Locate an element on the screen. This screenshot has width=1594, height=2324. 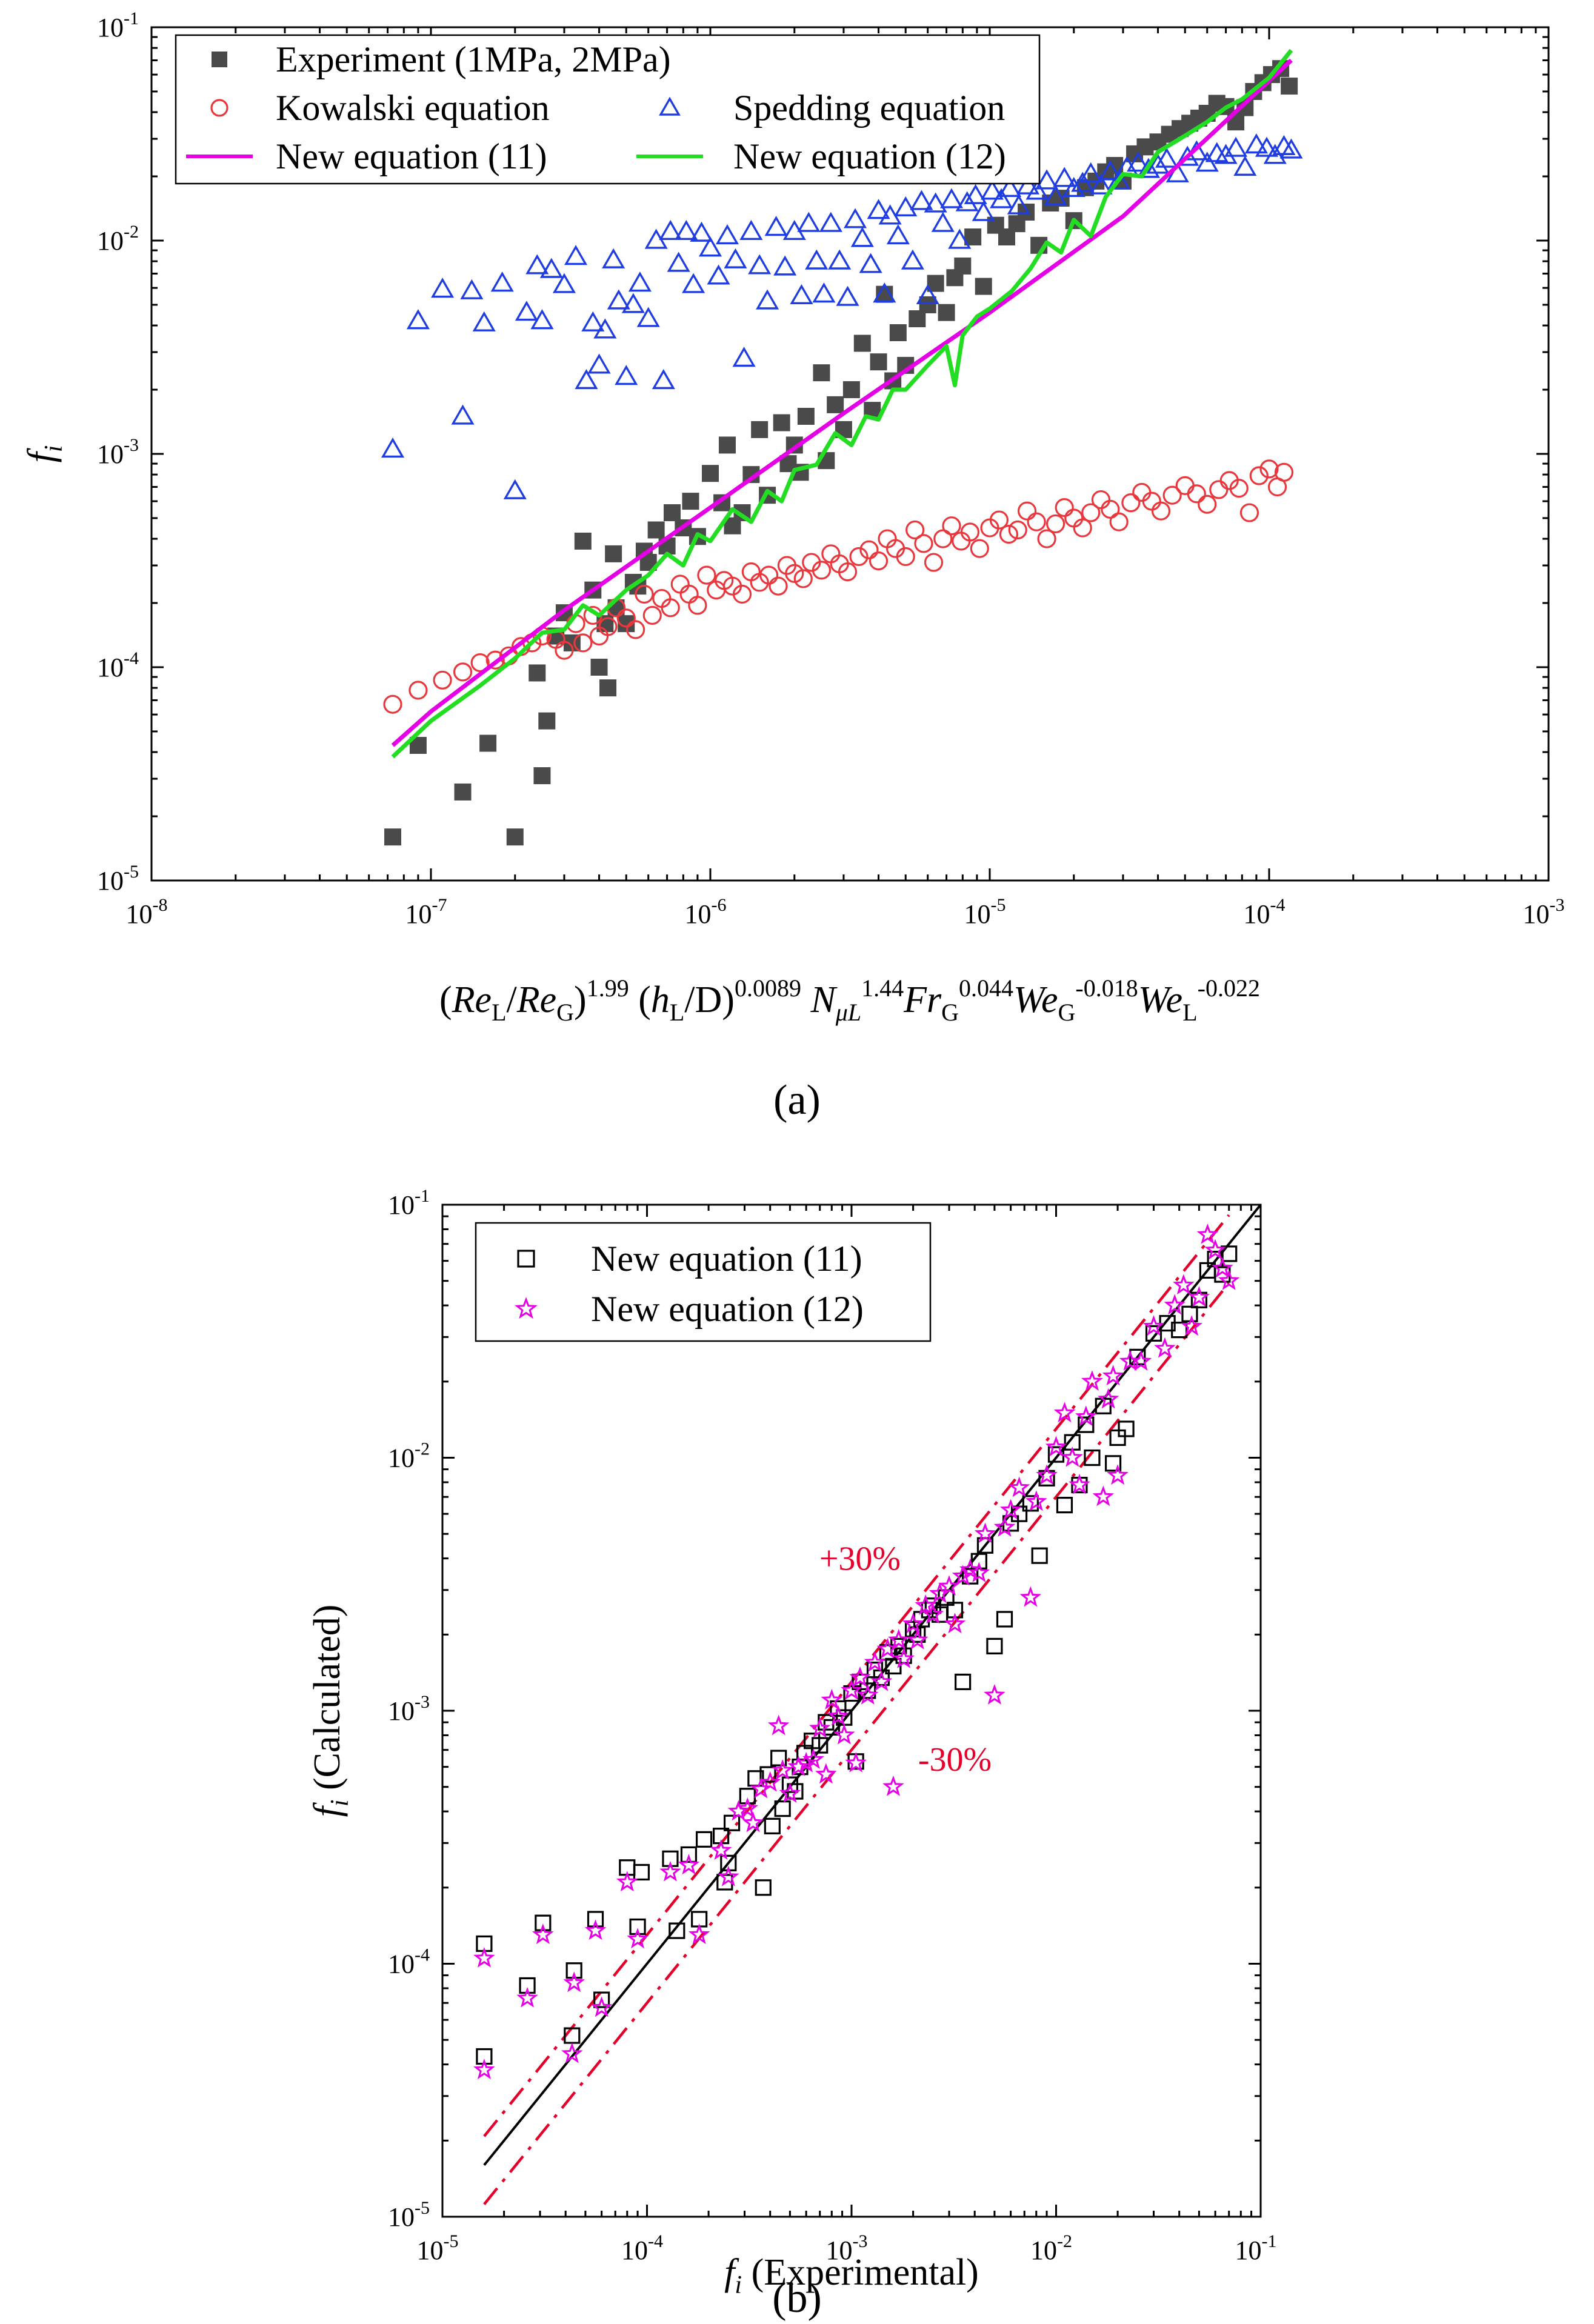
chart-b-annotation: +30% is located at coordinates (860, 1559).